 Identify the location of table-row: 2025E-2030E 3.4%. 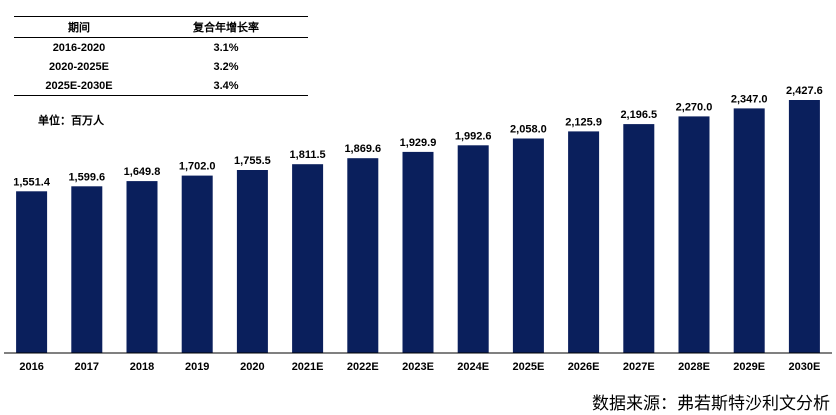
(161, 86).